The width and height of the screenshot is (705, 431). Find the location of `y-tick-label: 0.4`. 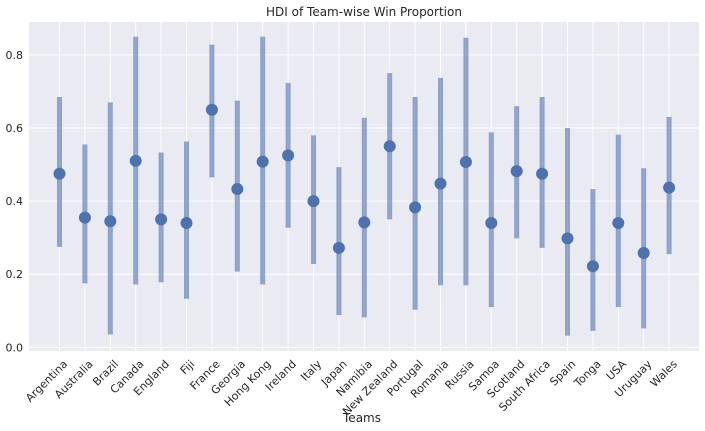

y-tick-label: 0.4 is located at coordinates (15, 201).